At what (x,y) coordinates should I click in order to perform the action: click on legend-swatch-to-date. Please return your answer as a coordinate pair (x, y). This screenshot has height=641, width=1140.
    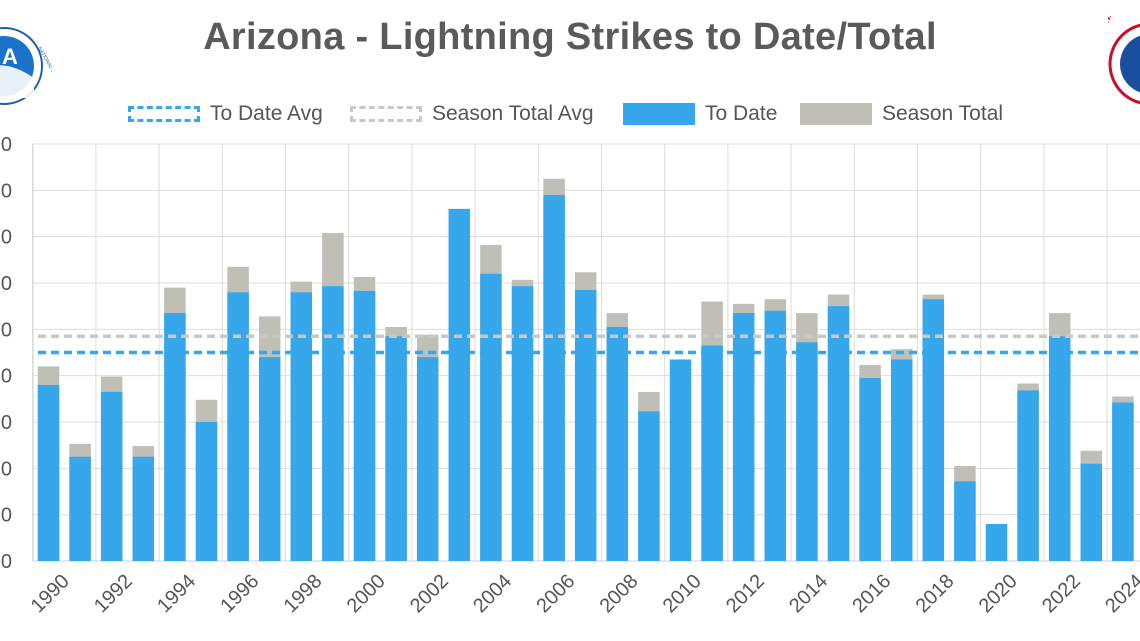
    Looking at the image, I should click on (659, 114).